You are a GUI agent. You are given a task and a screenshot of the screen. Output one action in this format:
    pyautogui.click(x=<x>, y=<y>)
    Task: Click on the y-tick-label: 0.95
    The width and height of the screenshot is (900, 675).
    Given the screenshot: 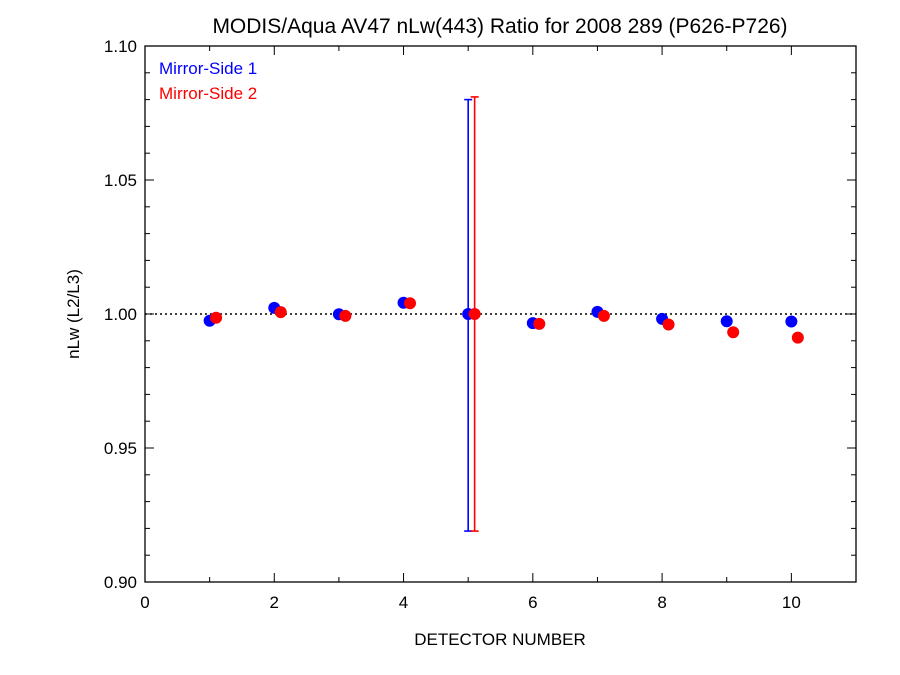 What is the action you would take?
    pyautogui.click(x=120, y=448)
    